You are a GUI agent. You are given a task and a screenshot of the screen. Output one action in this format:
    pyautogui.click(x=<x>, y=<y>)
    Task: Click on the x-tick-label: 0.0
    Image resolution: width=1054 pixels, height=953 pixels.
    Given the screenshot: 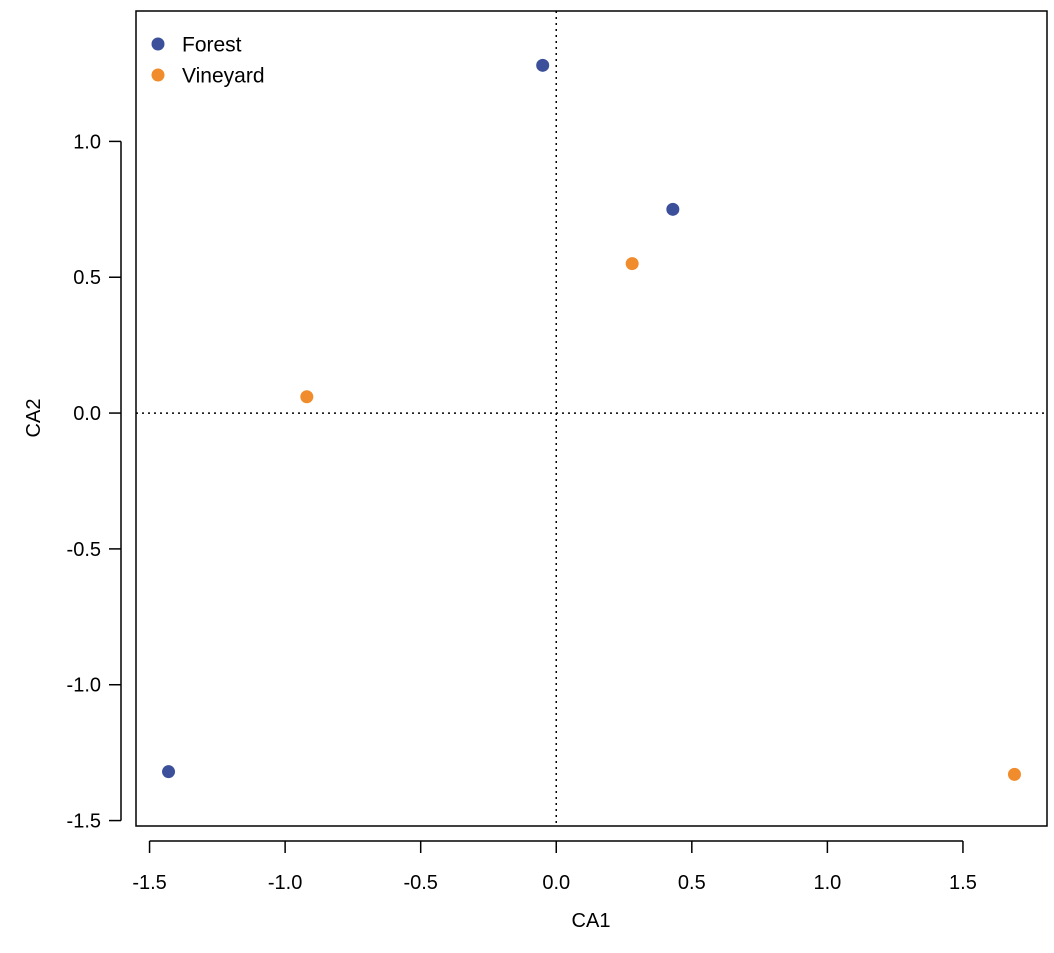 What is the action you would take?
    pyautogui.click(x=556, y=883)
    